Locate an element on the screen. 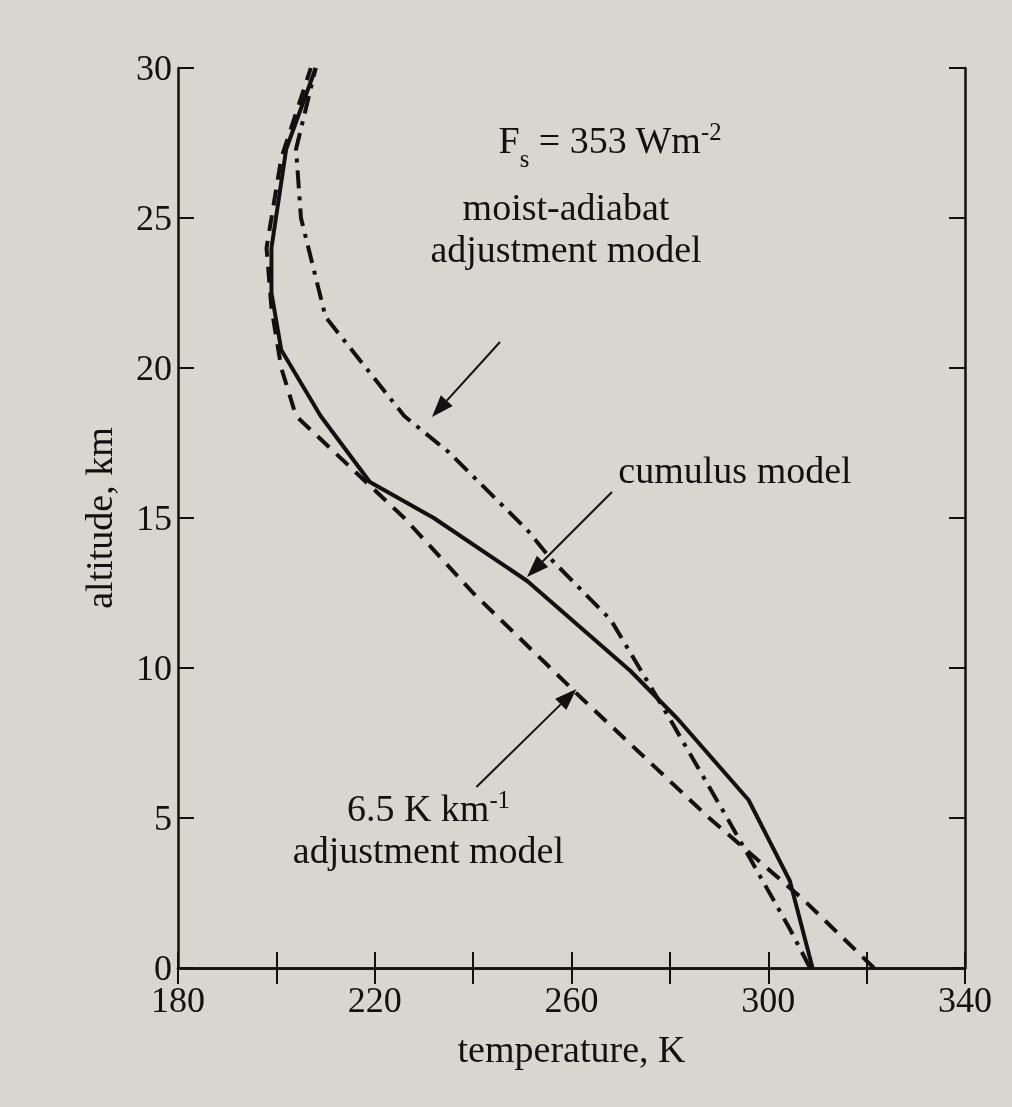  y-axis-title: altitude, km is located at coordinates (99, 518).